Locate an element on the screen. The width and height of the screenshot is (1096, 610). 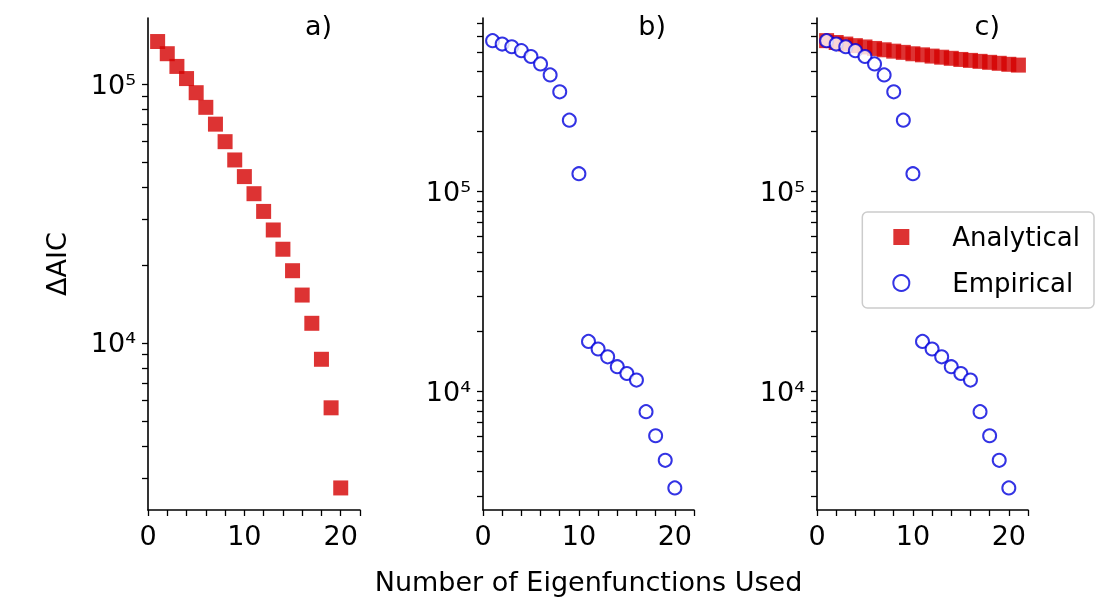
annotation: c) is located at coordinates (987, 25).